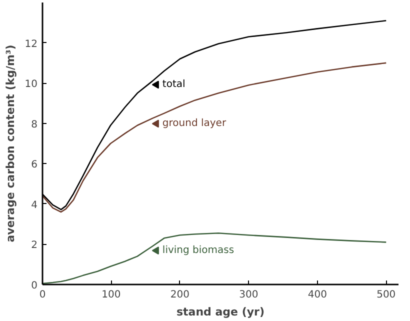  Describe the element at coordinates (194, 124) in the screenshot. I see `legend-label: ground layer` at that location.